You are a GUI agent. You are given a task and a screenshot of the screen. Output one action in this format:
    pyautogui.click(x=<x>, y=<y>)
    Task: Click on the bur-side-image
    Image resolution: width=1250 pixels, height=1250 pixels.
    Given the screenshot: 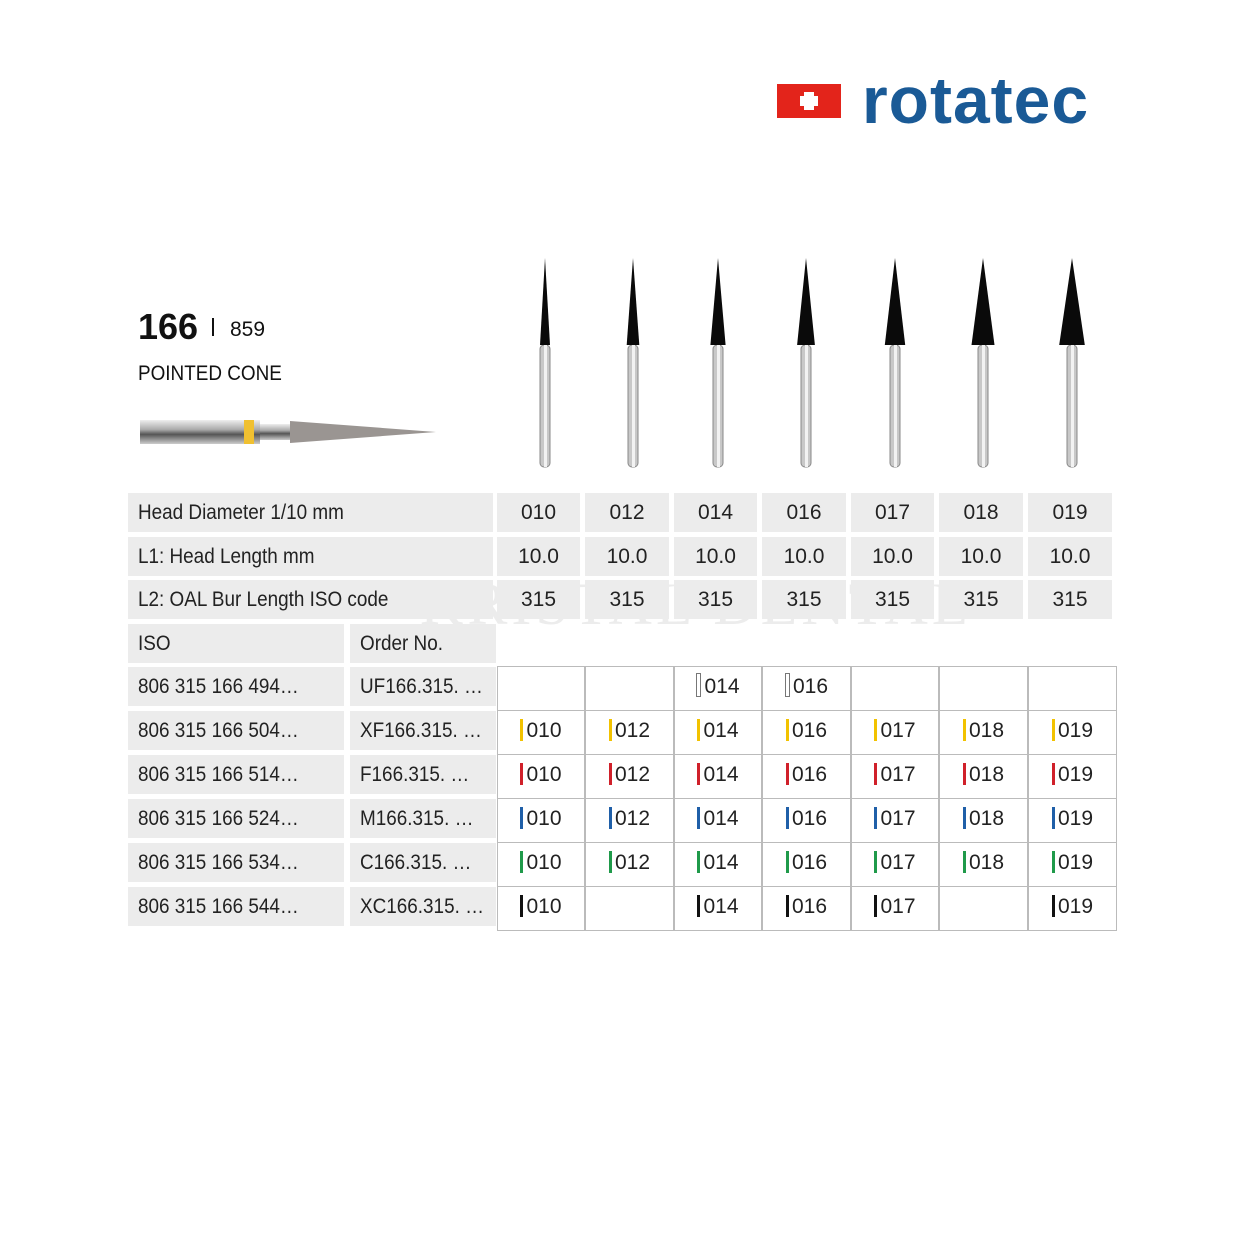 What is the action you would take?
    pyautogui.click(x=288, y=432)
    